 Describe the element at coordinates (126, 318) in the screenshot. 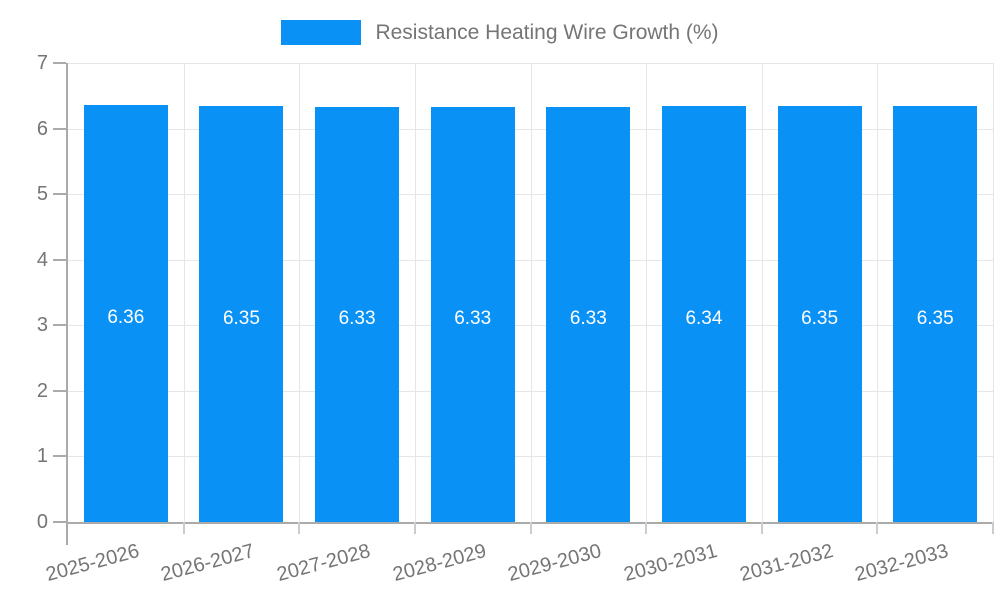

I see `bar-value-label: 6.36` at that location.